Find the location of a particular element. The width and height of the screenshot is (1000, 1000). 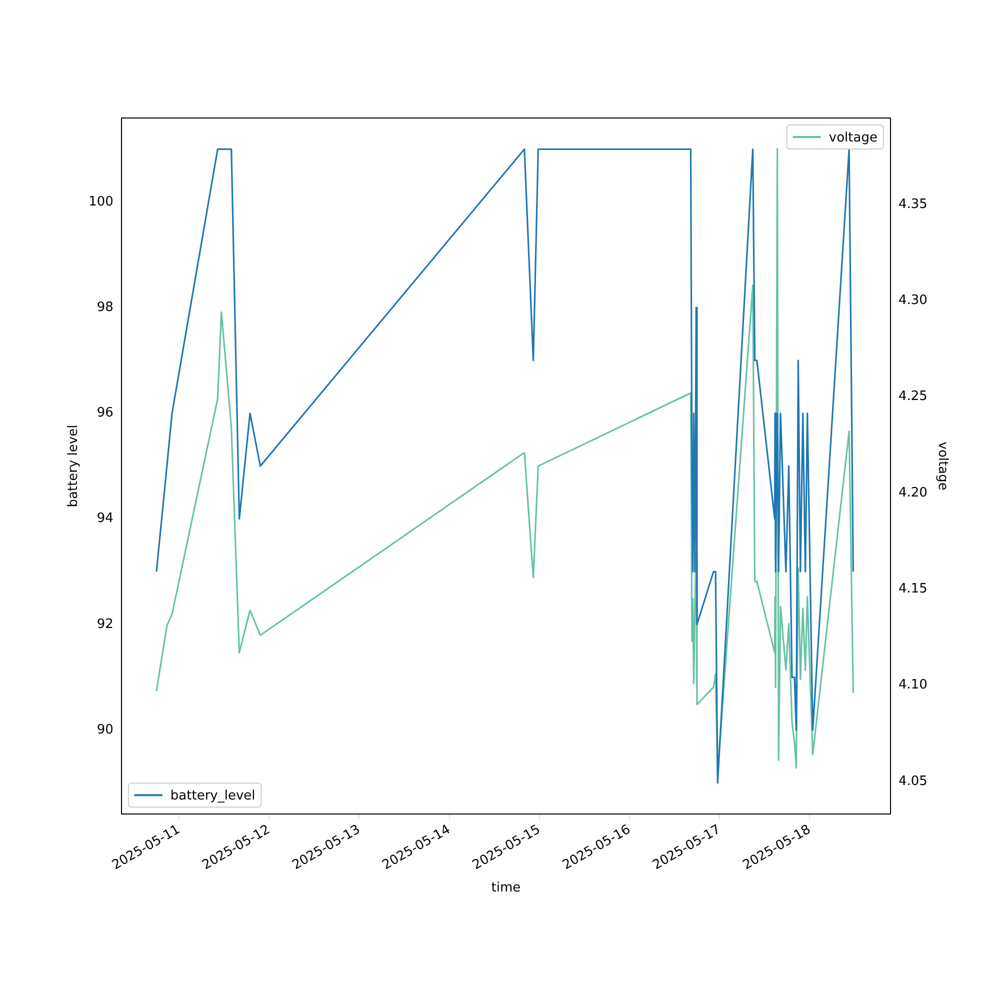

y-tick-label: 92 is located at coordinates (105, 624).